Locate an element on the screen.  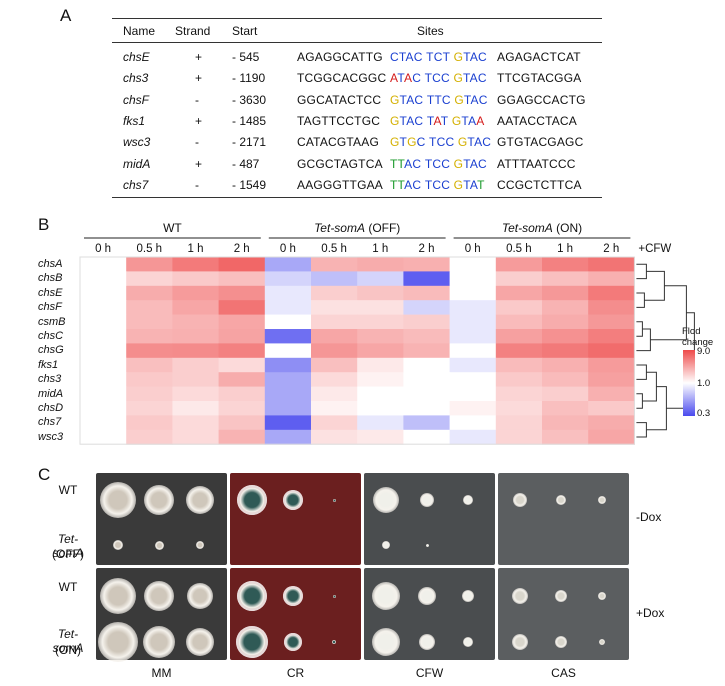
gene-row-label: midA is located at coordinates (51, 393).